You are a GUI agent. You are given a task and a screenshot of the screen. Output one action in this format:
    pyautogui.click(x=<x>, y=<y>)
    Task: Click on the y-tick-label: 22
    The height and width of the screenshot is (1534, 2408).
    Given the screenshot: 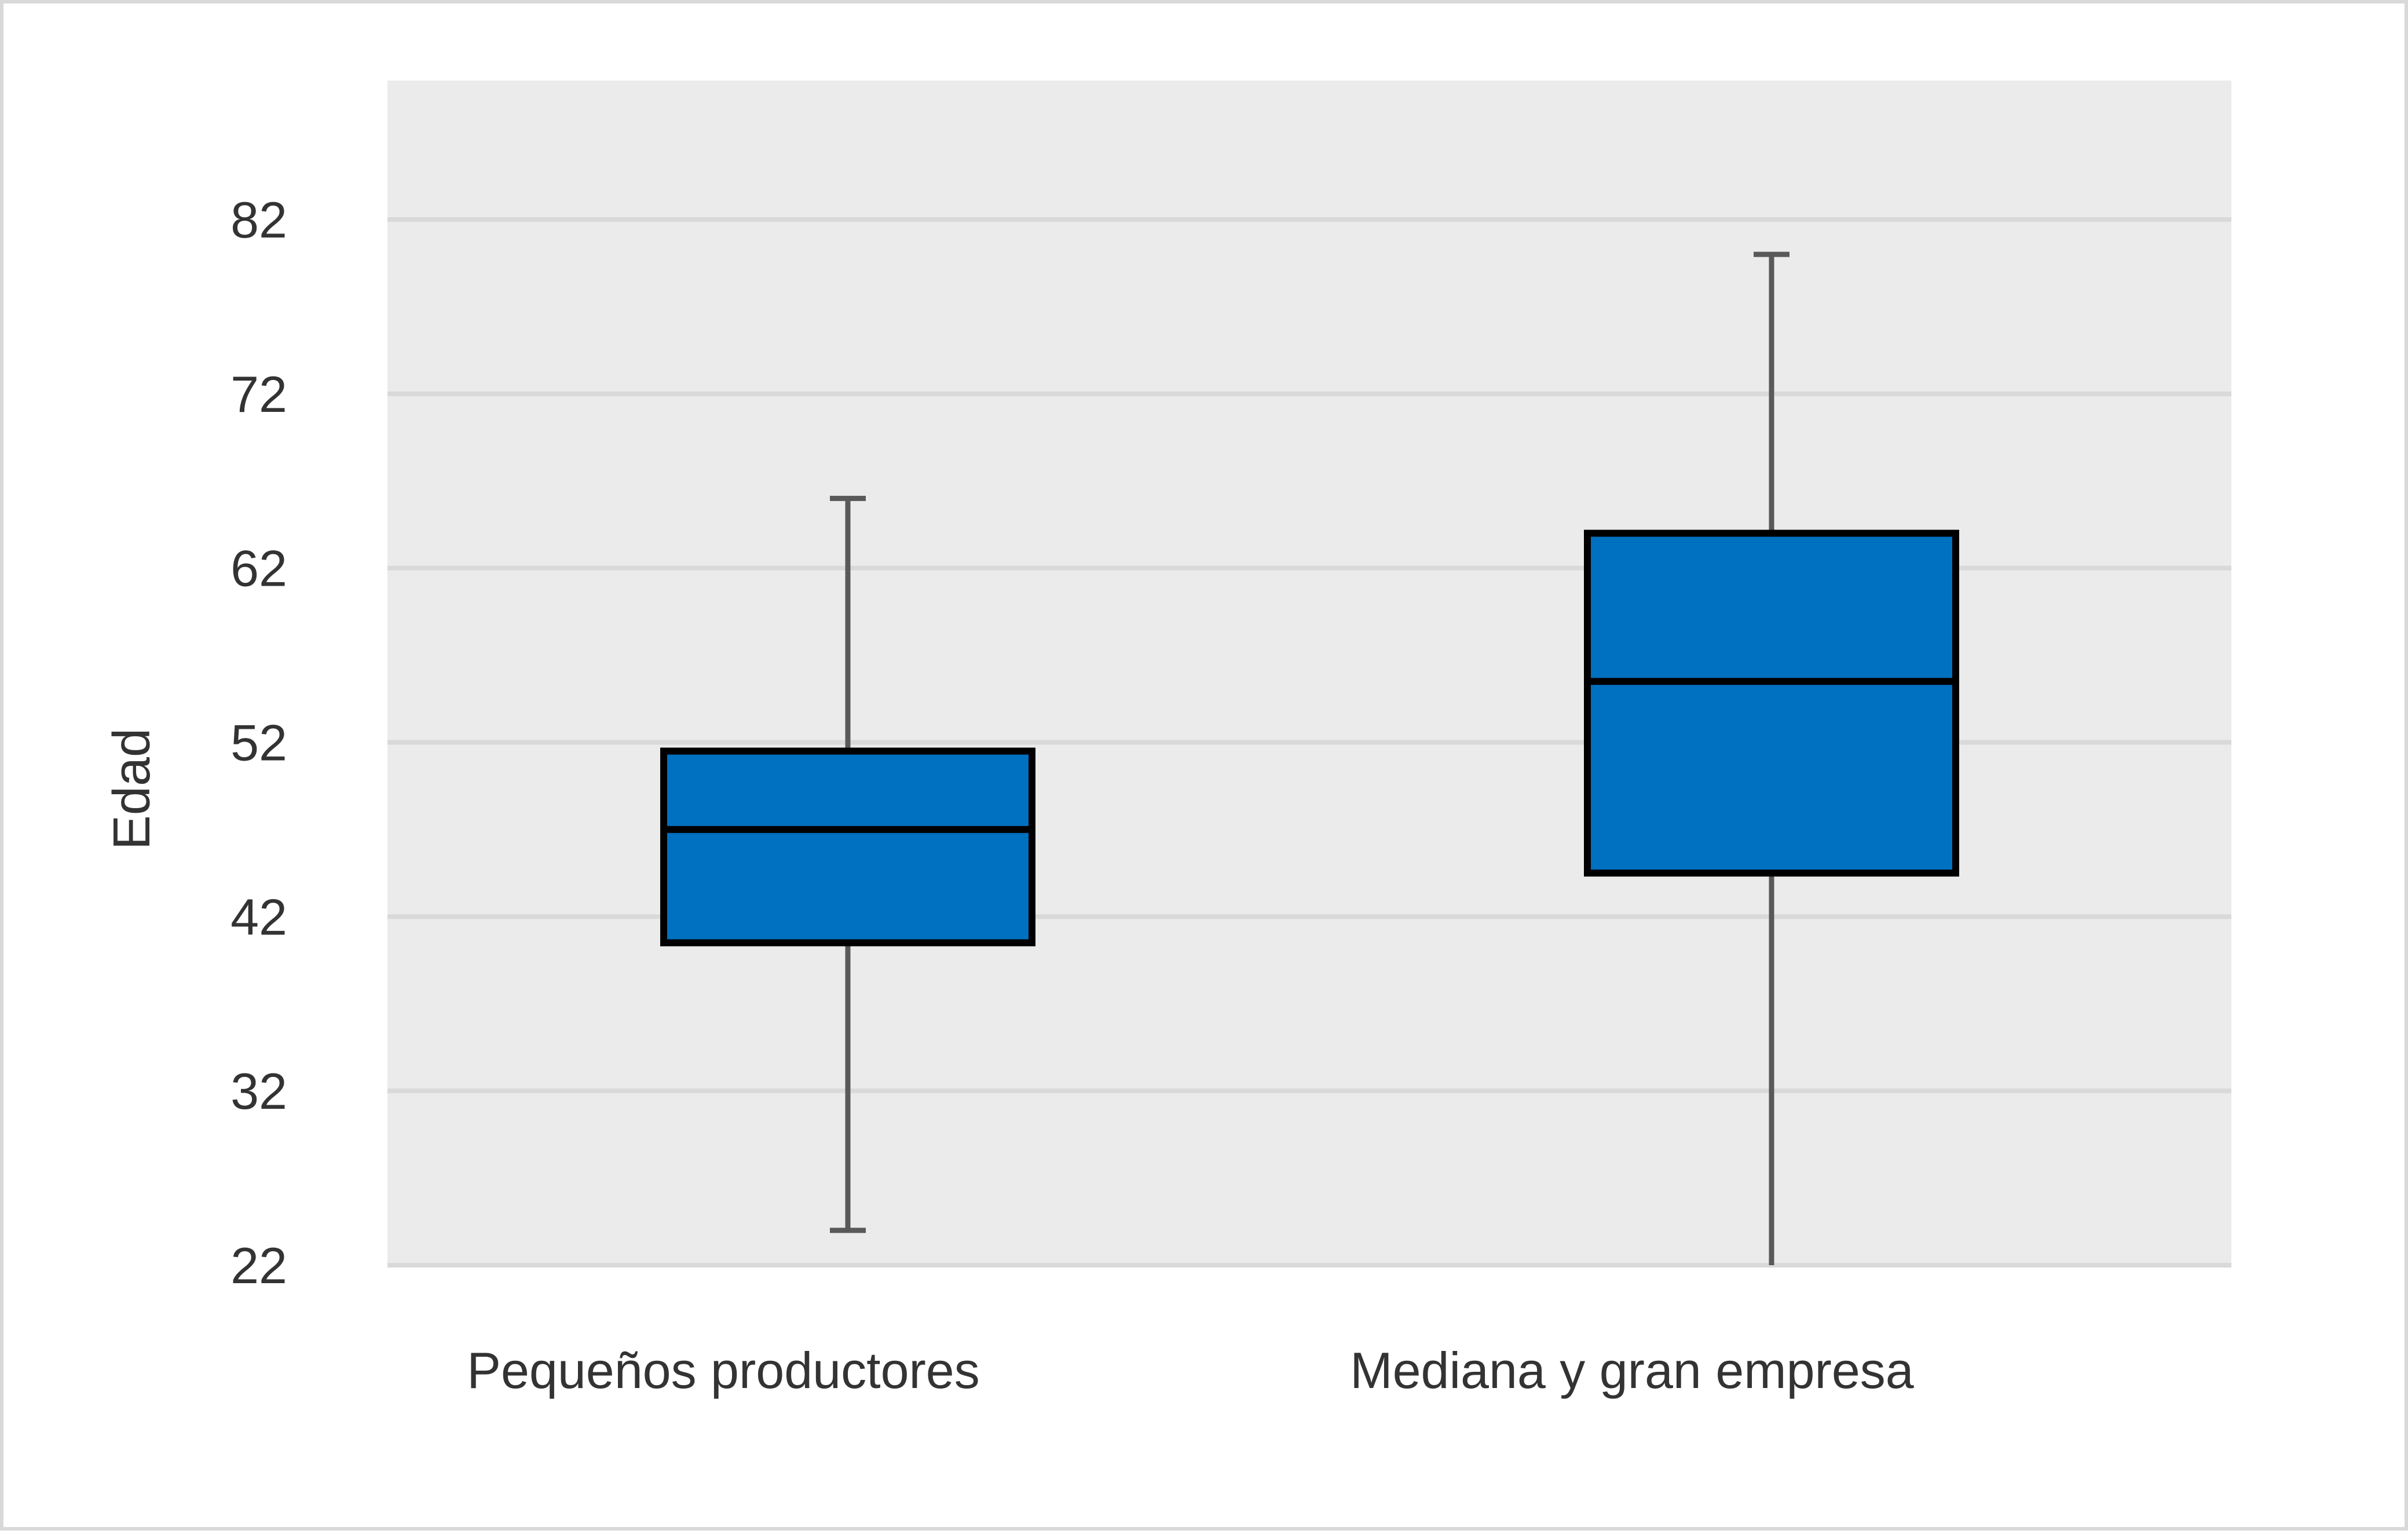 What is the action you would take?
    pyautogui.click(x=258, y=1265)
    